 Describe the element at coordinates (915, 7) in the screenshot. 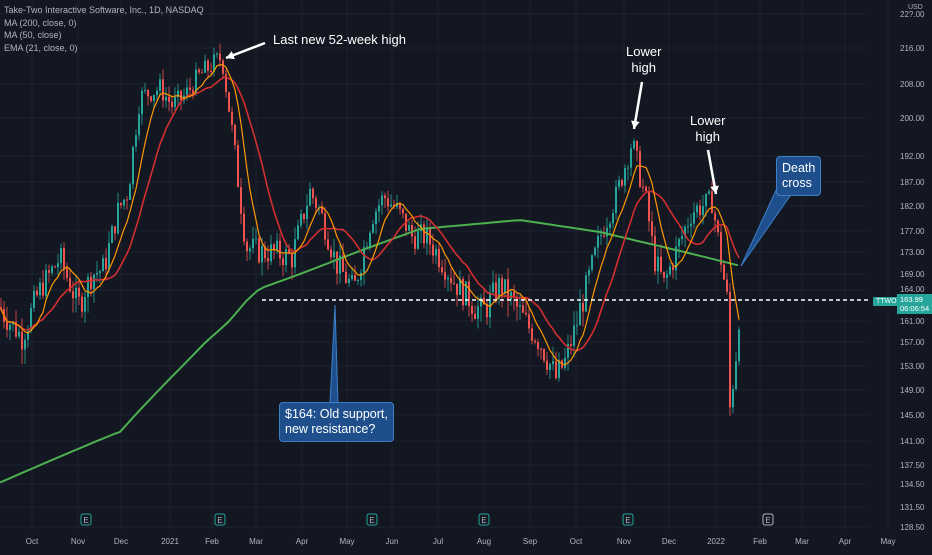

I see `currency-label: USD` at that location.